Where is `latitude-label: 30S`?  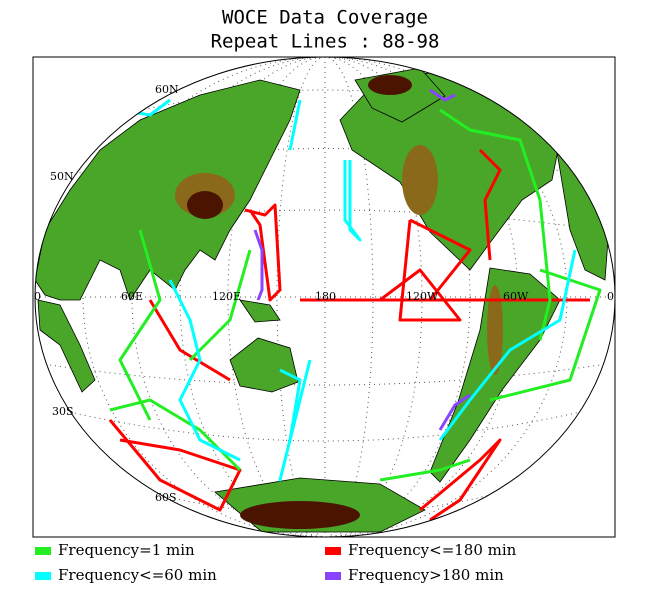 latitude-label: 30S is located at coordinates (63, 411).